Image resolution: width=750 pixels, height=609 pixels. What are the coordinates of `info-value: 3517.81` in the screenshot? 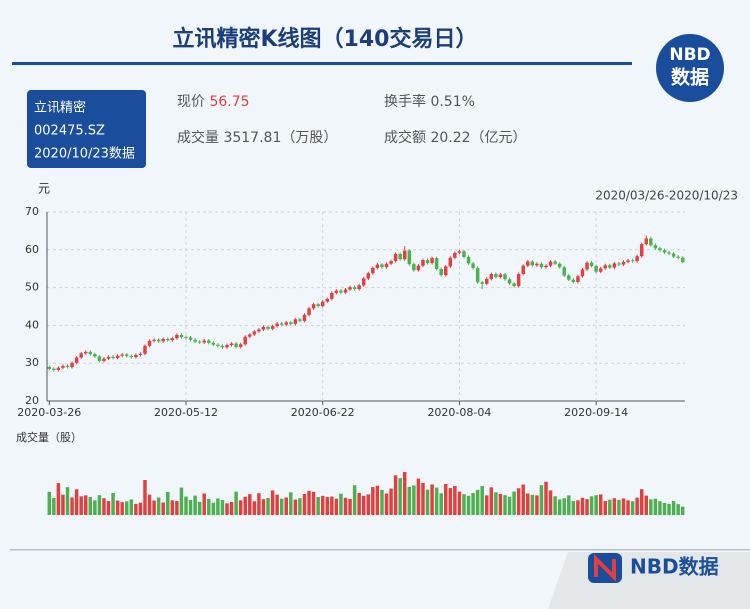 It's located at (252, 138).